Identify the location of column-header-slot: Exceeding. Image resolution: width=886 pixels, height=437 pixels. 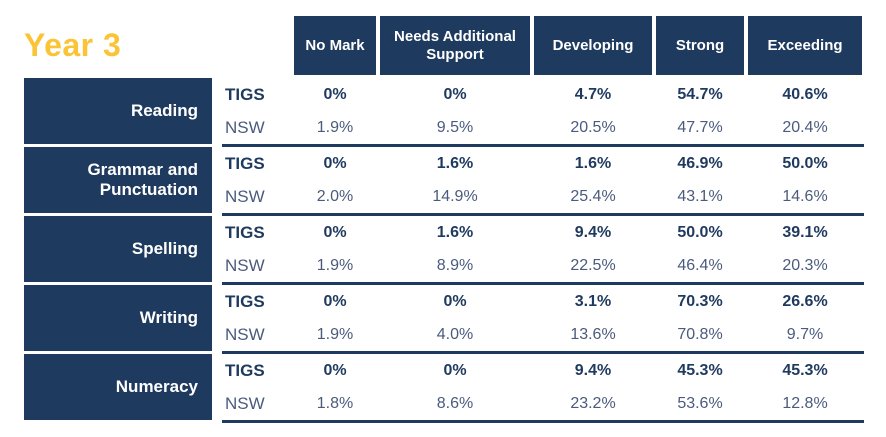
(805, 45).